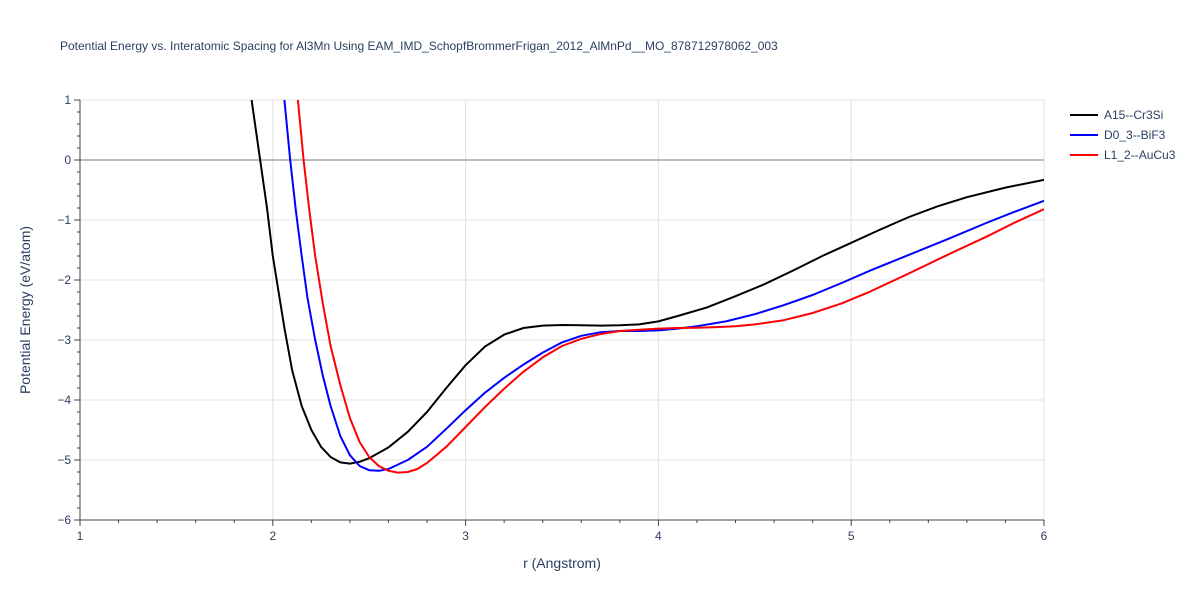 Image resolution: width=1200 pixels, height=600 pixels. I want to click on y-axis-title: Potential Energy (eV/atom), so click(25, 310).